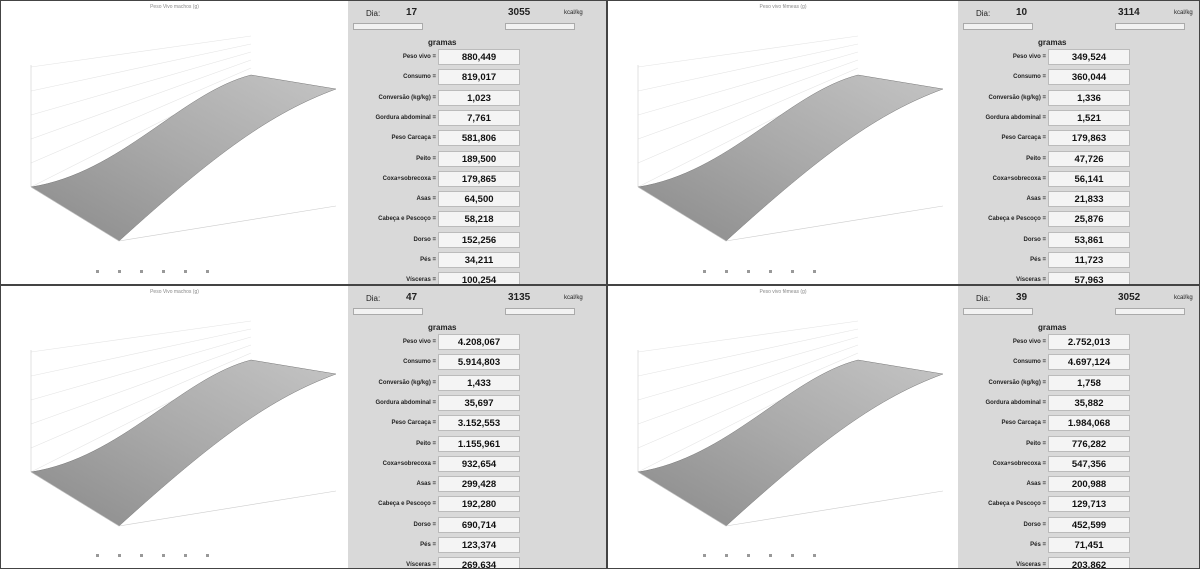  Describe the element at coordinates (479, 504) in the screenshot. I see `field-value: 192,280` at that location.